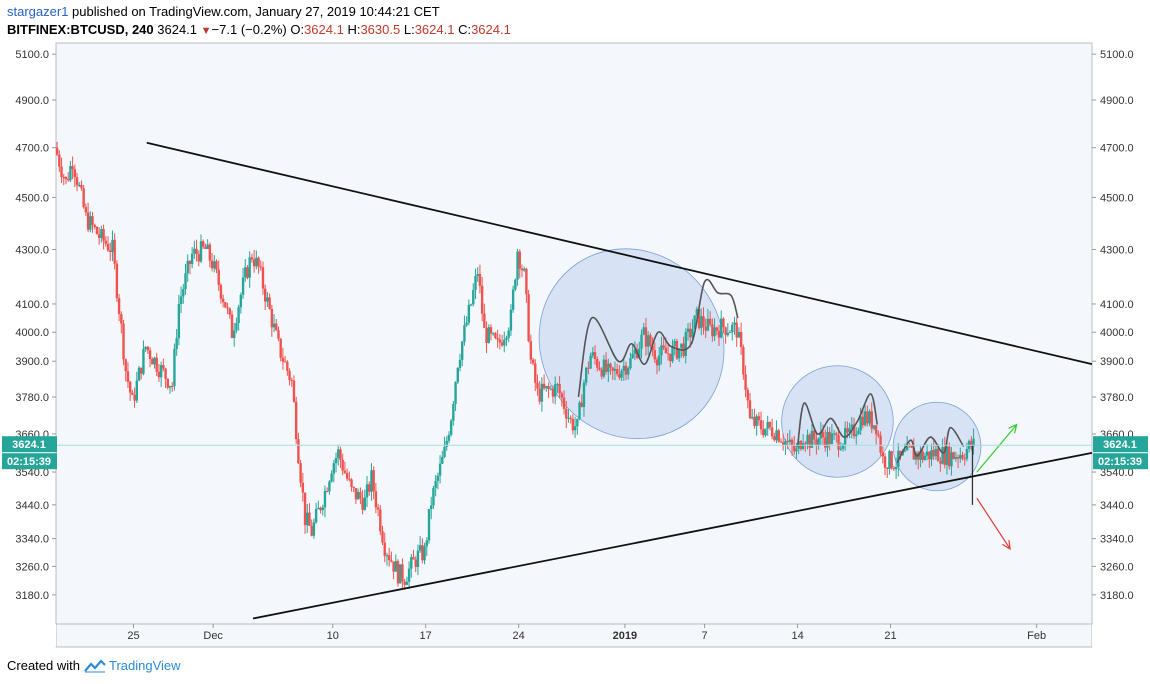  Describe the element at coordinates (890, 636) in the screenshot. I see `x-tick-label: 21` at that location.